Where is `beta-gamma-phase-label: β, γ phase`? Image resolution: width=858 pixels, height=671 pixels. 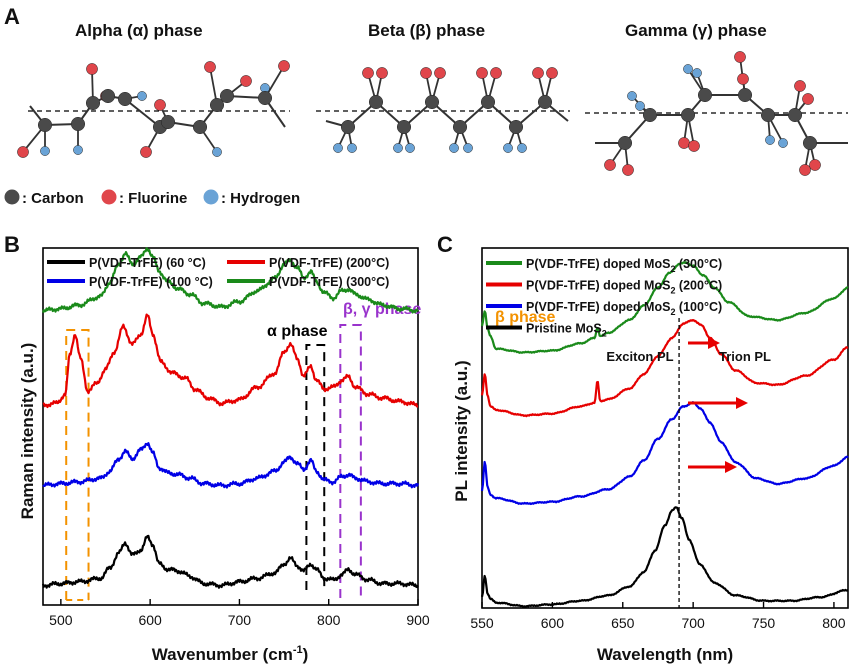 beta-gamma-phase-label: β, γ phase is located at coordinates (382, 309).